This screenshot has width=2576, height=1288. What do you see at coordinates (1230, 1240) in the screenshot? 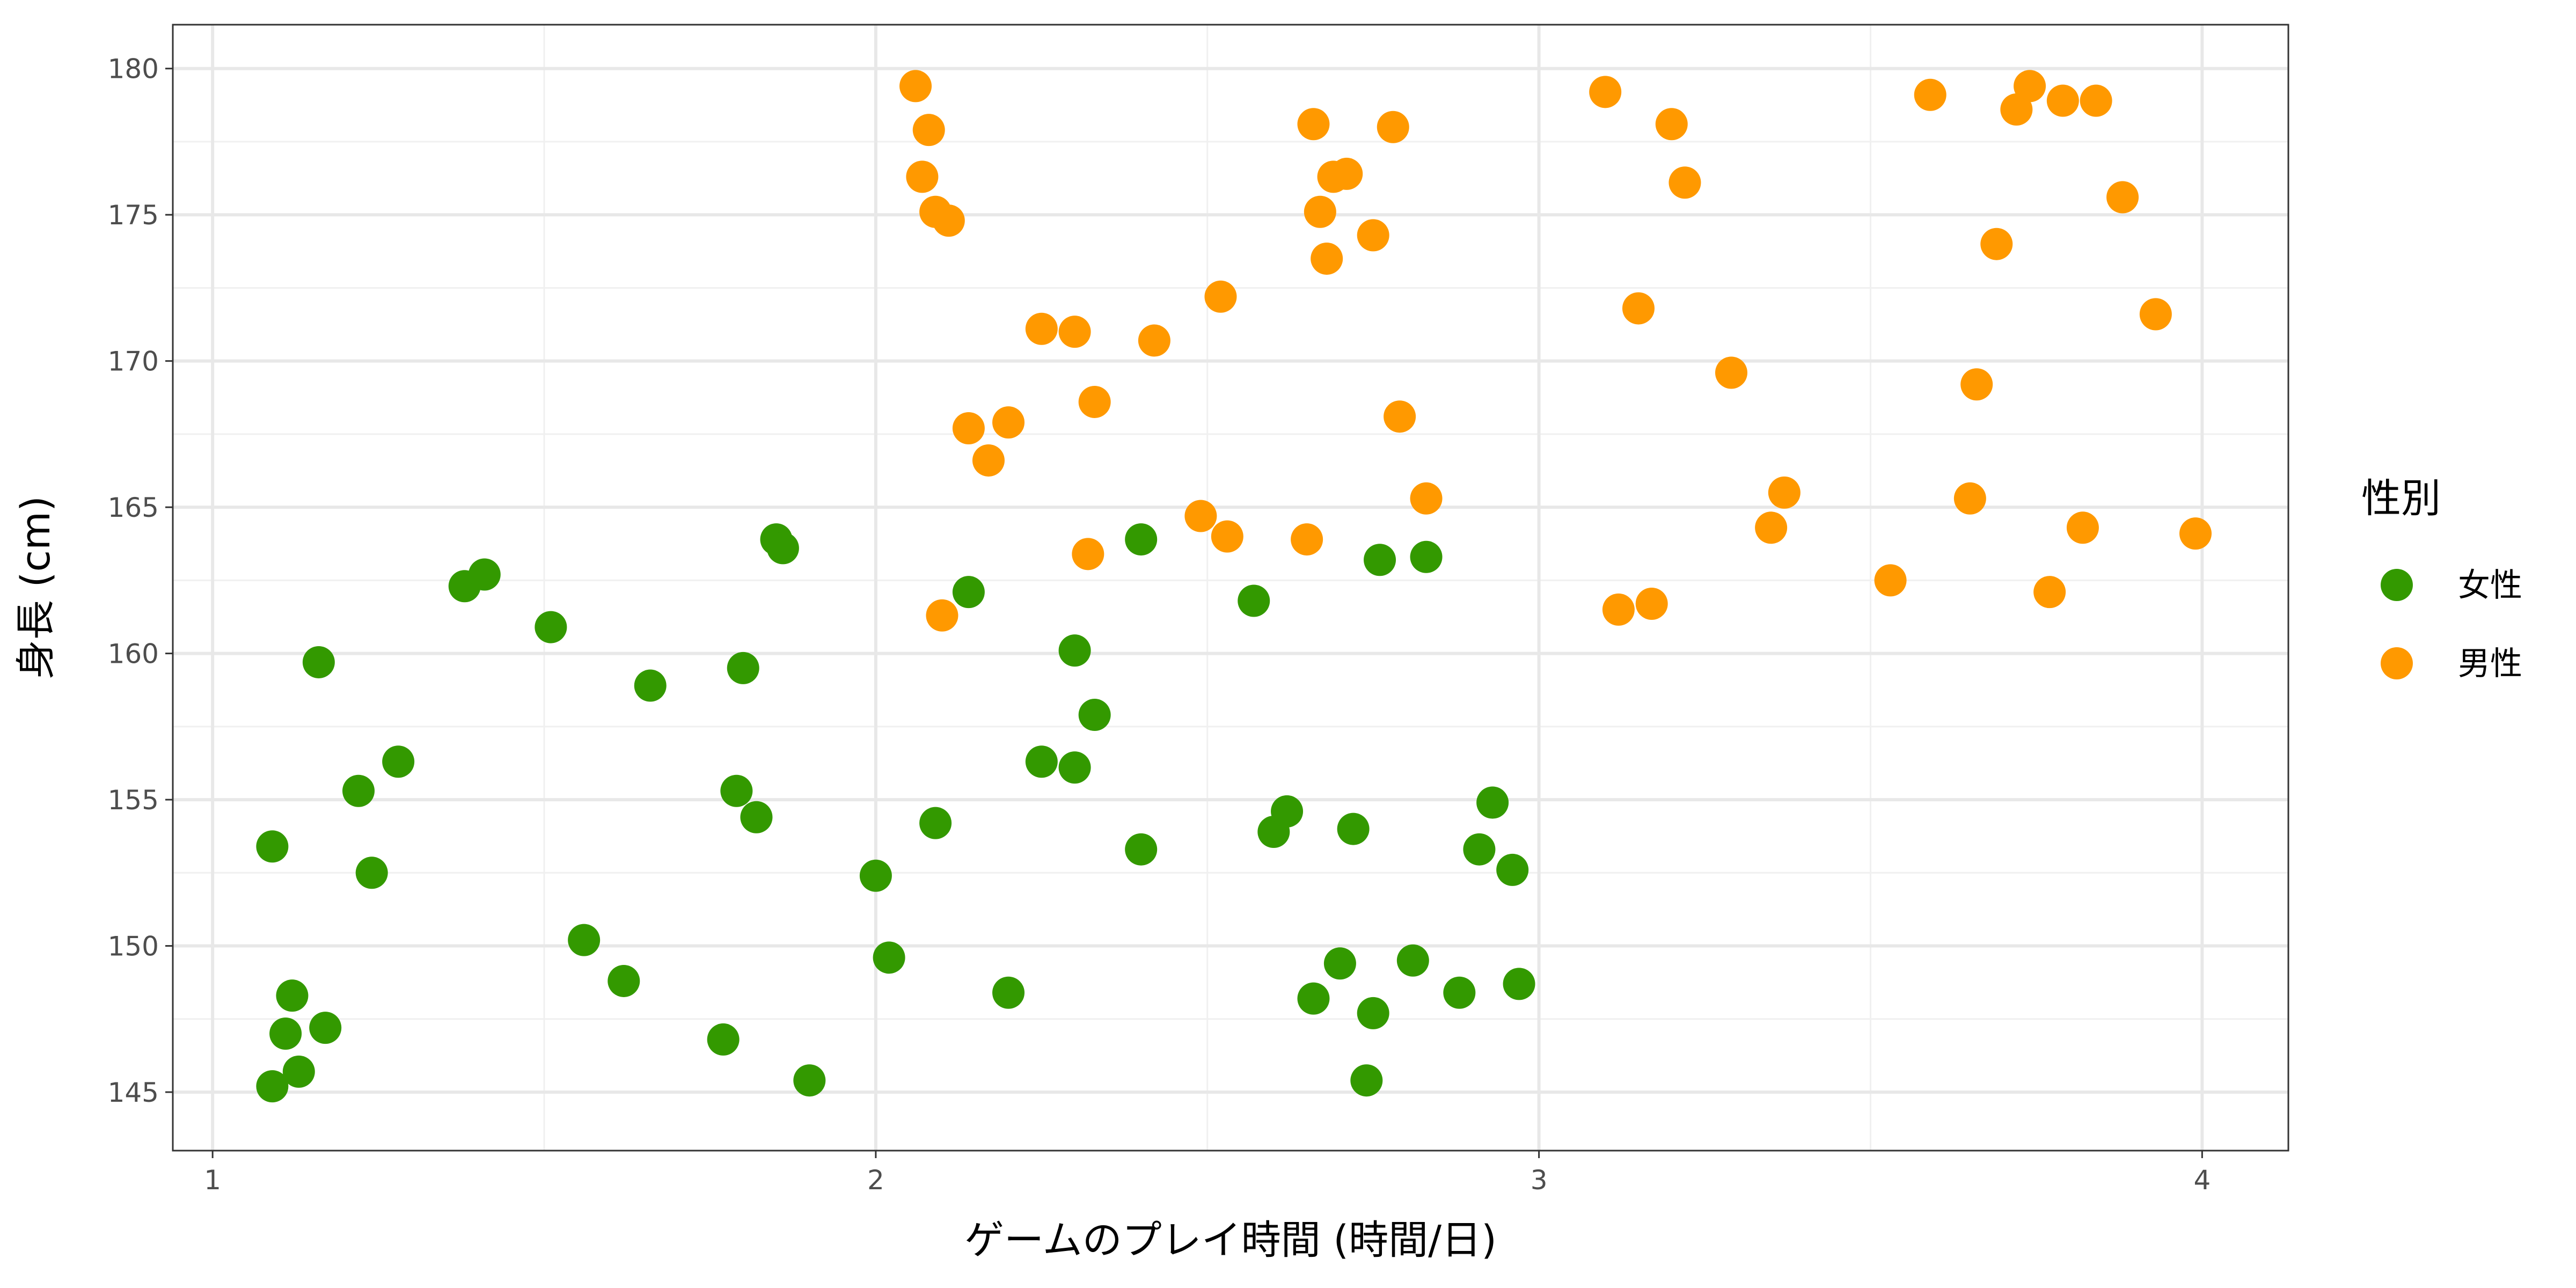
I see `x-axis-title: ゲームのプレイ時間 (時間/日)` at bounding box center [1230, 1240].